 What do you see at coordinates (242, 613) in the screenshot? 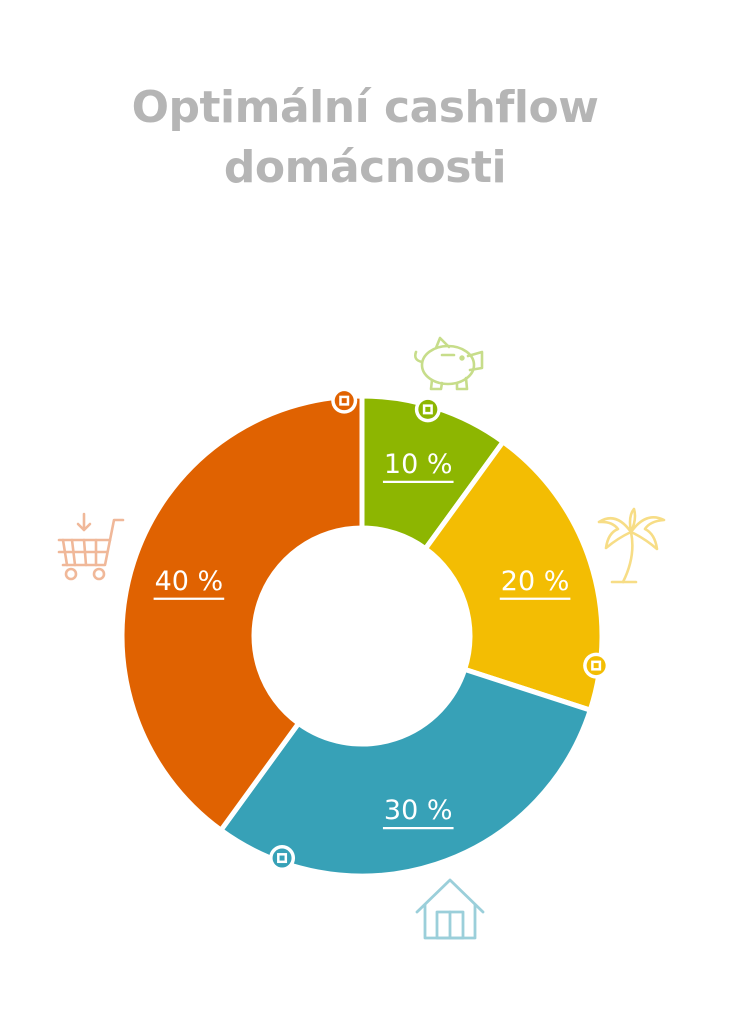
I see `slice-40-percent` at bounding box center [242, 613].